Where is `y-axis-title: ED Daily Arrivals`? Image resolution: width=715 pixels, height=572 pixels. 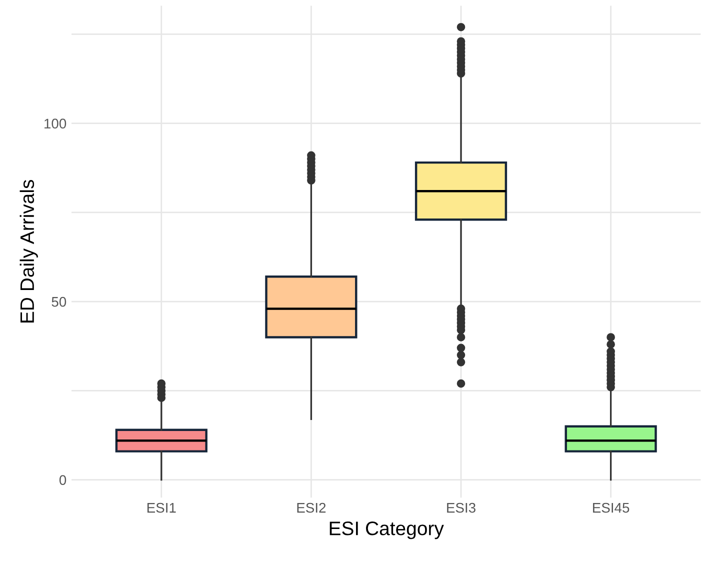
y-axis-title: ED Daily Arrivals is located at coordinates (29, 251).